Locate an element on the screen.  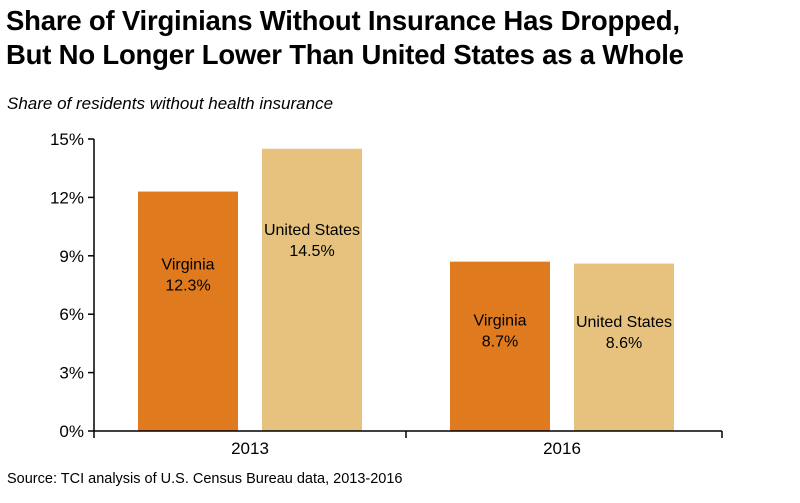
y-tick-label-9: 9% is located at coordinates (71, 256).